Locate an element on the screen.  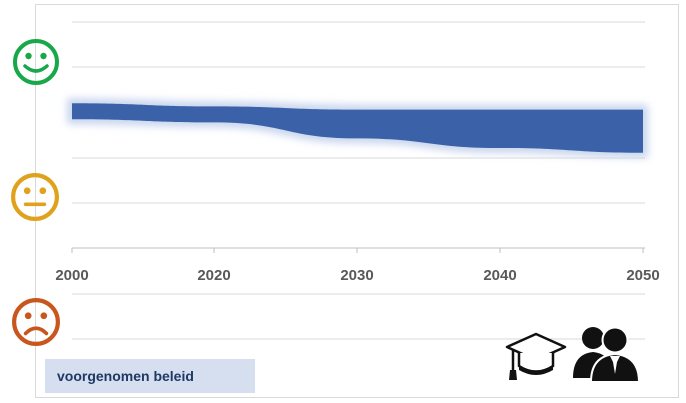
legend-item: voorgenomen beleid is located at coordinates (150, 376).